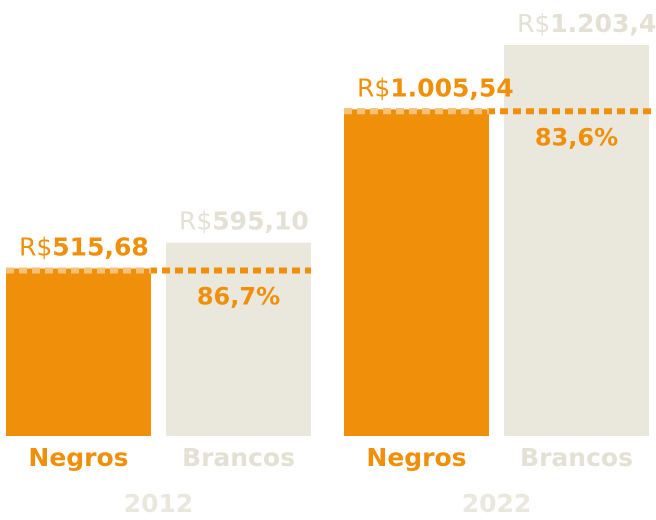 Image resolution: width=656 pixels, height=520 pixels. Describe the element at coordinates (159, 503) in the screenshot. I see `year-label-2012: 2012` at that location.